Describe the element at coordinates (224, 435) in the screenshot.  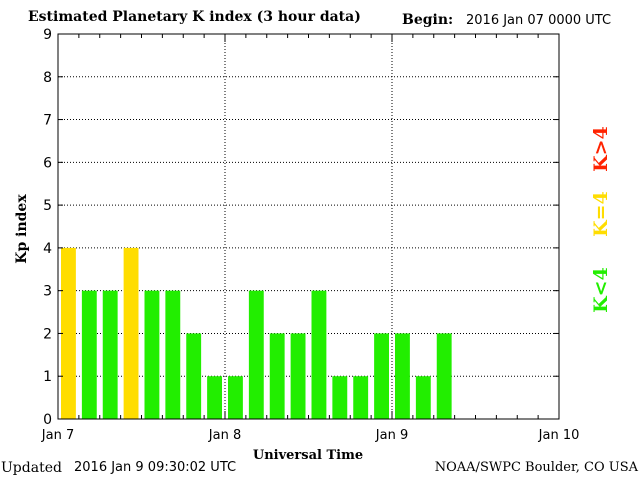
I see `x-tick-label: Jan 8` at that location.